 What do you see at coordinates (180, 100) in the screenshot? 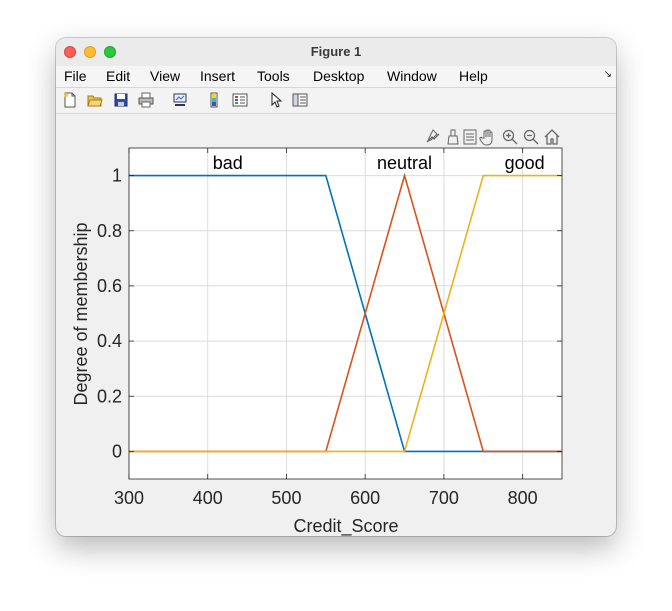
I see `link-plot-icon` at bounding box center [180, 100].